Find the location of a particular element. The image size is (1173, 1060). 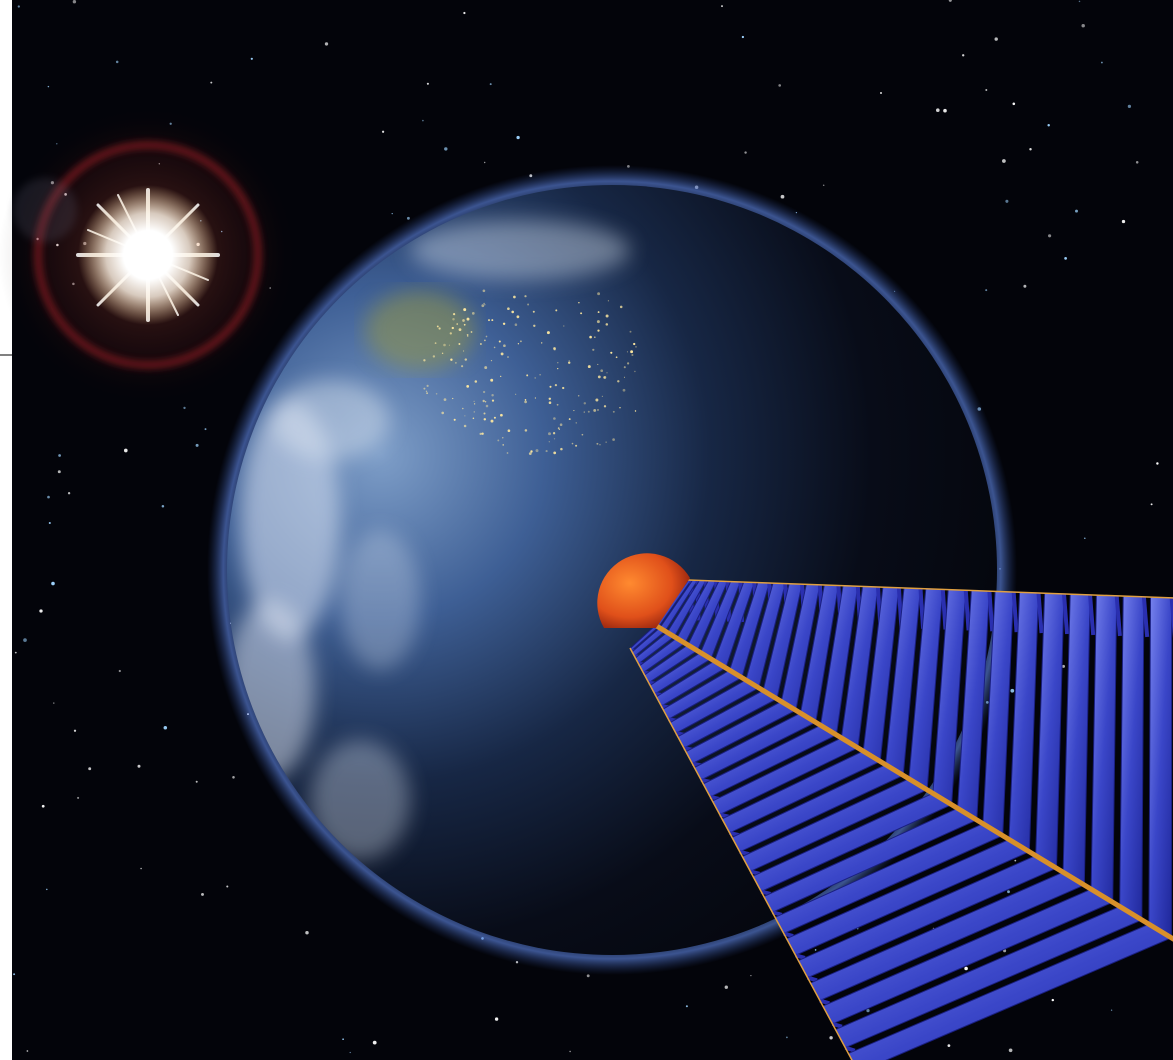

solar-panel is located at coordinates (1160, 767).